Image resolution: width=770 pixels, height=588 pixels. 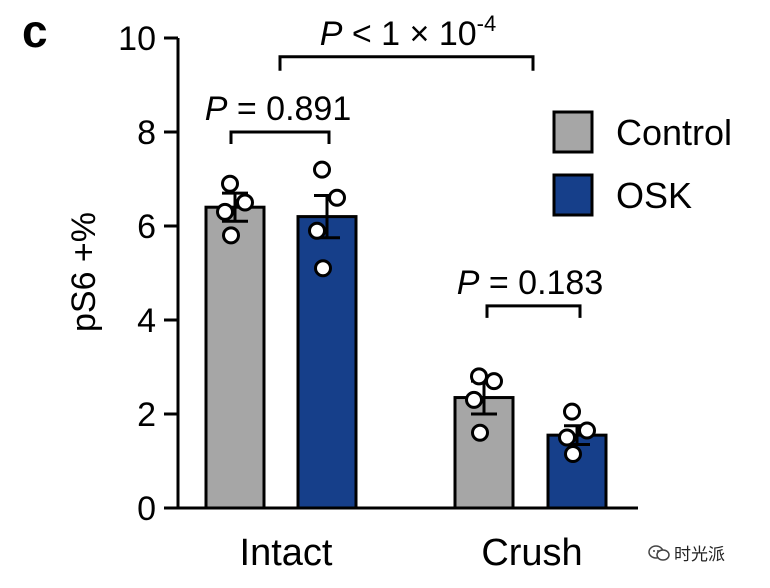 I want to click on x-tick-label: Crush, so click(x=531, y=553).